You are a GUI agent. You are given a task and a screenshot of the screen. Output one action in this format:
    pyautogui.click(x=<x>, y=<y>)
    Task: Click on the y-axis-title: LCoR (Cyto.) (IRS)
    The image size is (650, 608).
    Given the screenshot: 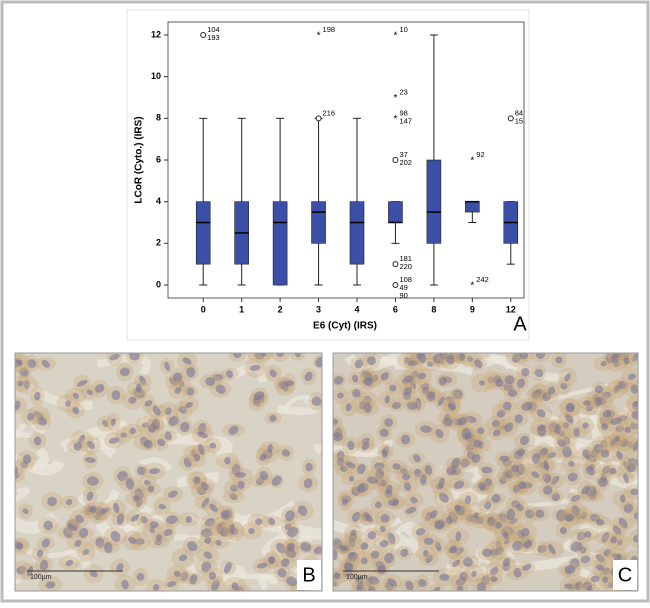 What is the action you would take?
    pyautogui.click(x=139, y=159)
    